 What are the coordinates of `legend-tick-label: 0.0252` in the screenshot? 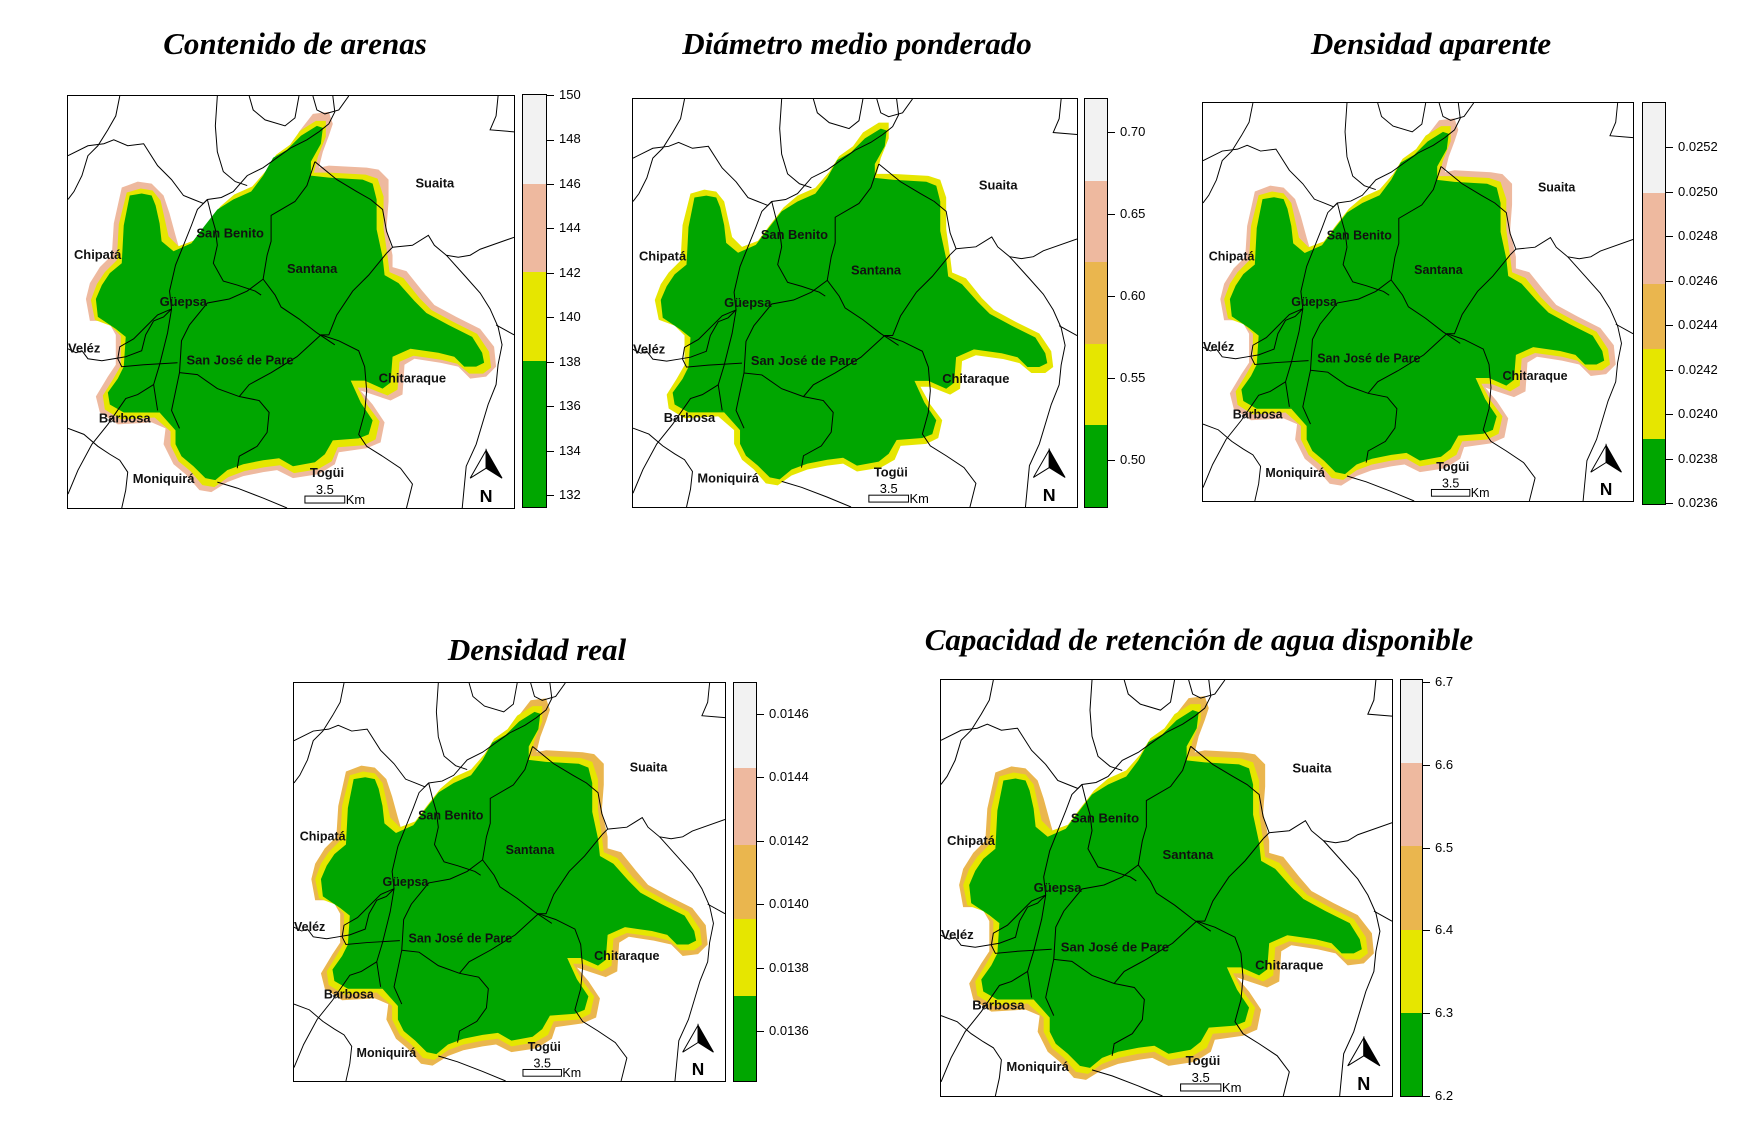 It's located at (1692, 147).